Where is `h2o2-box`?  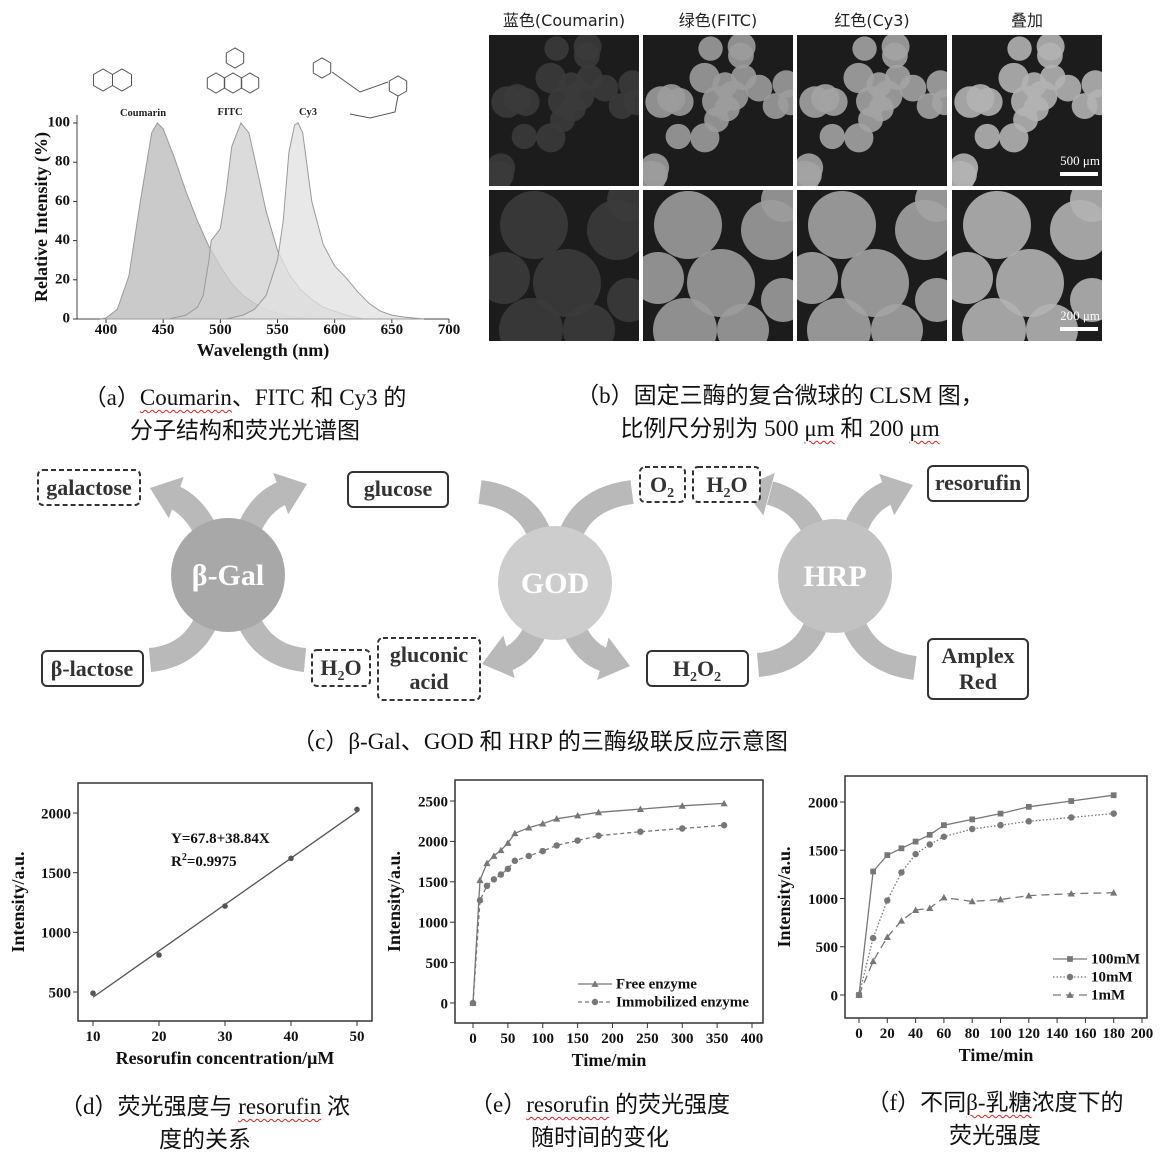 h2o2-box is located at coordinates (697, 668).